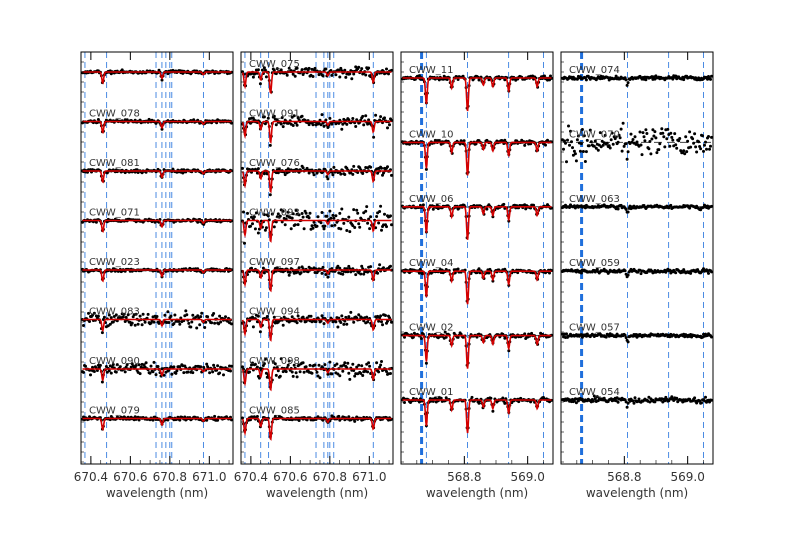 The image size is (803, 539). Describe the element at coordinates (274, 64) in the screenshot. I see `star-label: CWW_075` at that location.